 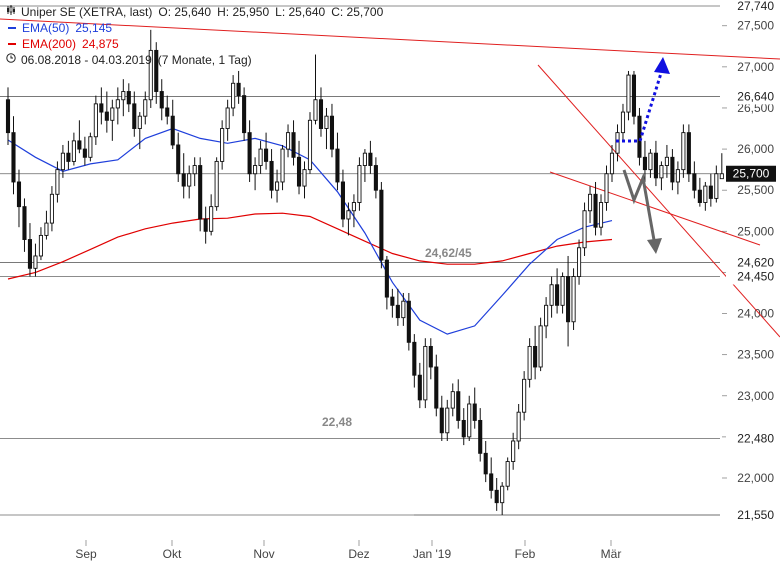 What do you see at coordinates (755, 190) in the screenshot?
I see `y-tick-label: 25,500` at bounding box center [755, 190].